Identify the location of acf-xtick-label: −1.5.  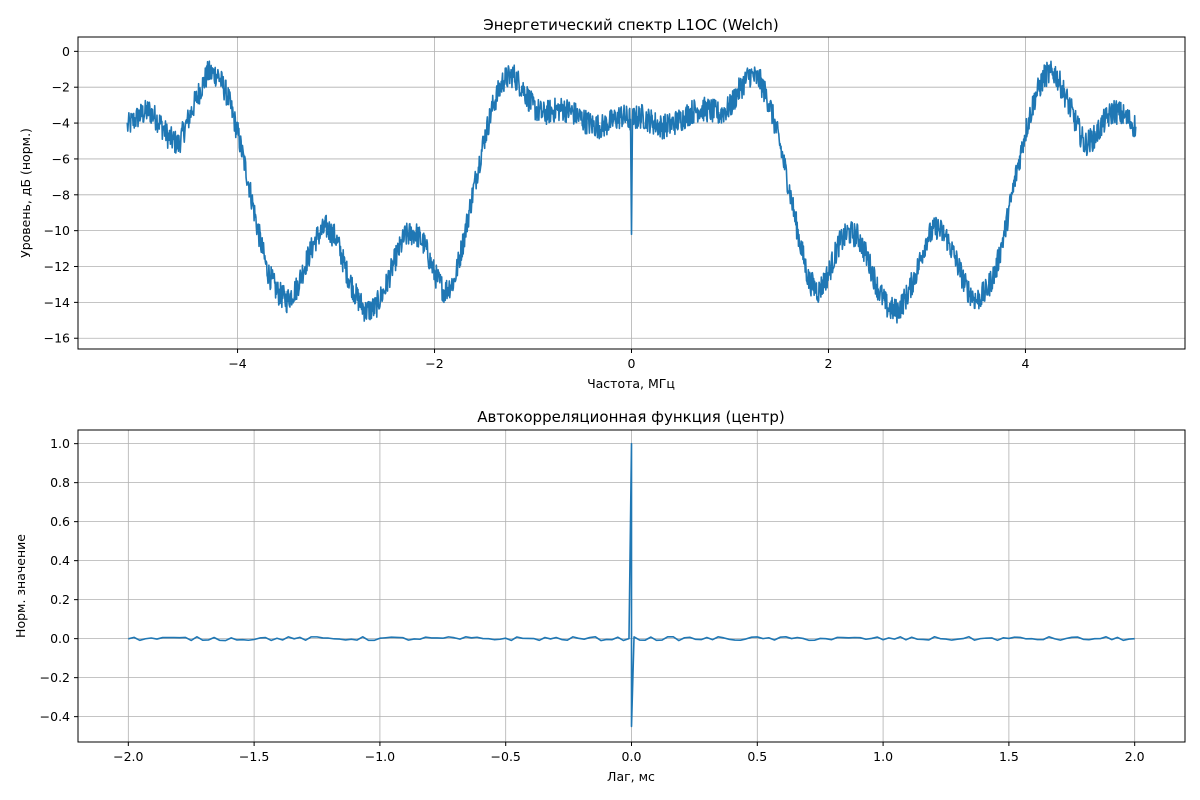
(254, 756).